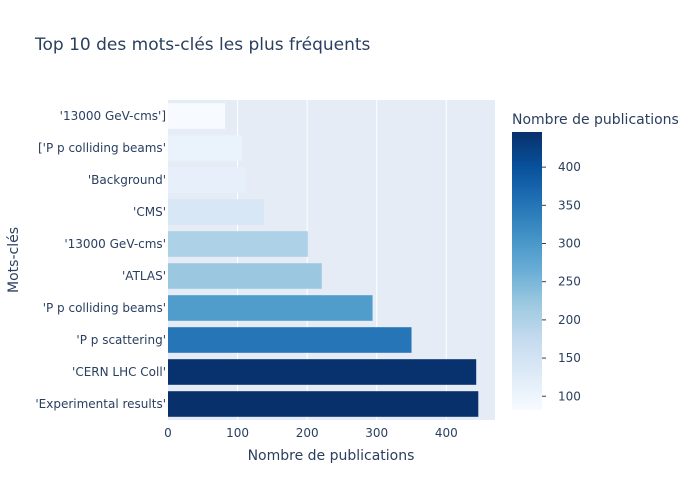 The width and height of the screenshot is (700, 500). What do you see at coordinates (100, 404) in the screenshot?
I see `y-tick-label: 'Experimental results'` at bounding box center [100, 404].